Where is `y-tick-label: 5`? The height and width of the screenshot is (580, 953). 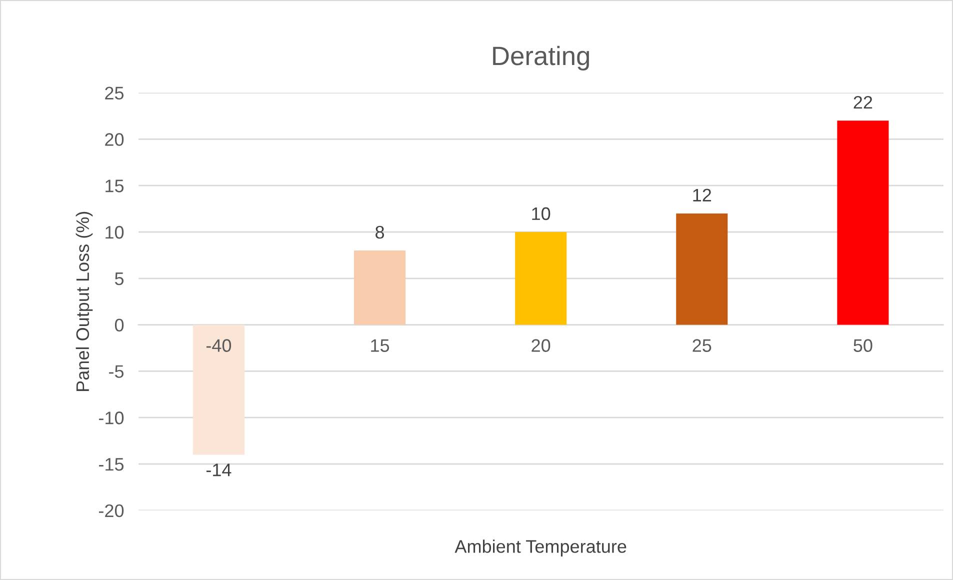 y-tick-label: 5 is located at coordinates (119, 279).